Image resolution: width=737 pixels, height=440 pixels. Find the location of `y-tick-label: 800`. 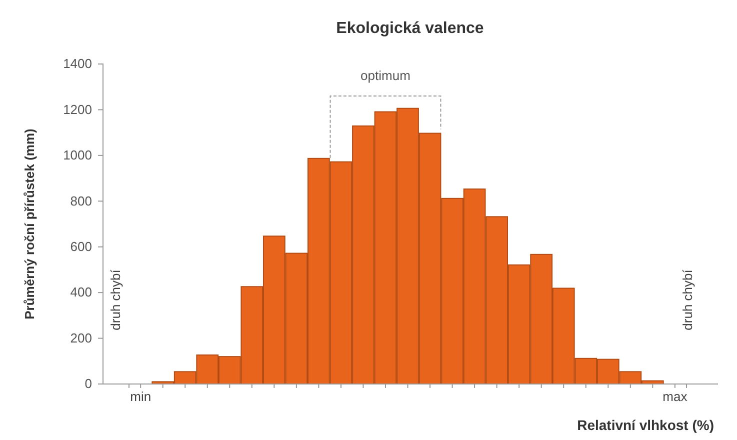

y-tick-label: 800 is located at coordinates (81, 200).